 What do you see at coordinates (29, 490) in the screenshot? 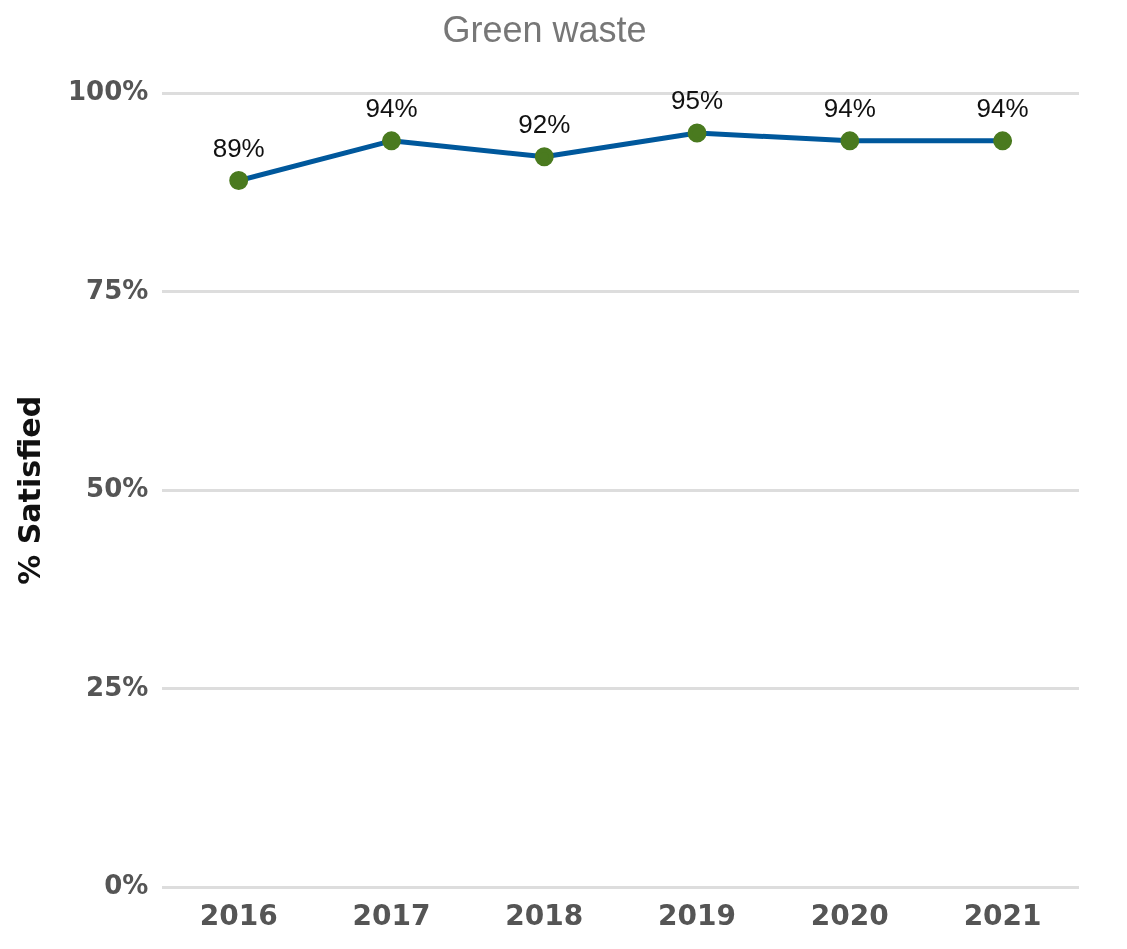
I see `y-axis-title: % Satisfied` at bounding box center [29, 490].